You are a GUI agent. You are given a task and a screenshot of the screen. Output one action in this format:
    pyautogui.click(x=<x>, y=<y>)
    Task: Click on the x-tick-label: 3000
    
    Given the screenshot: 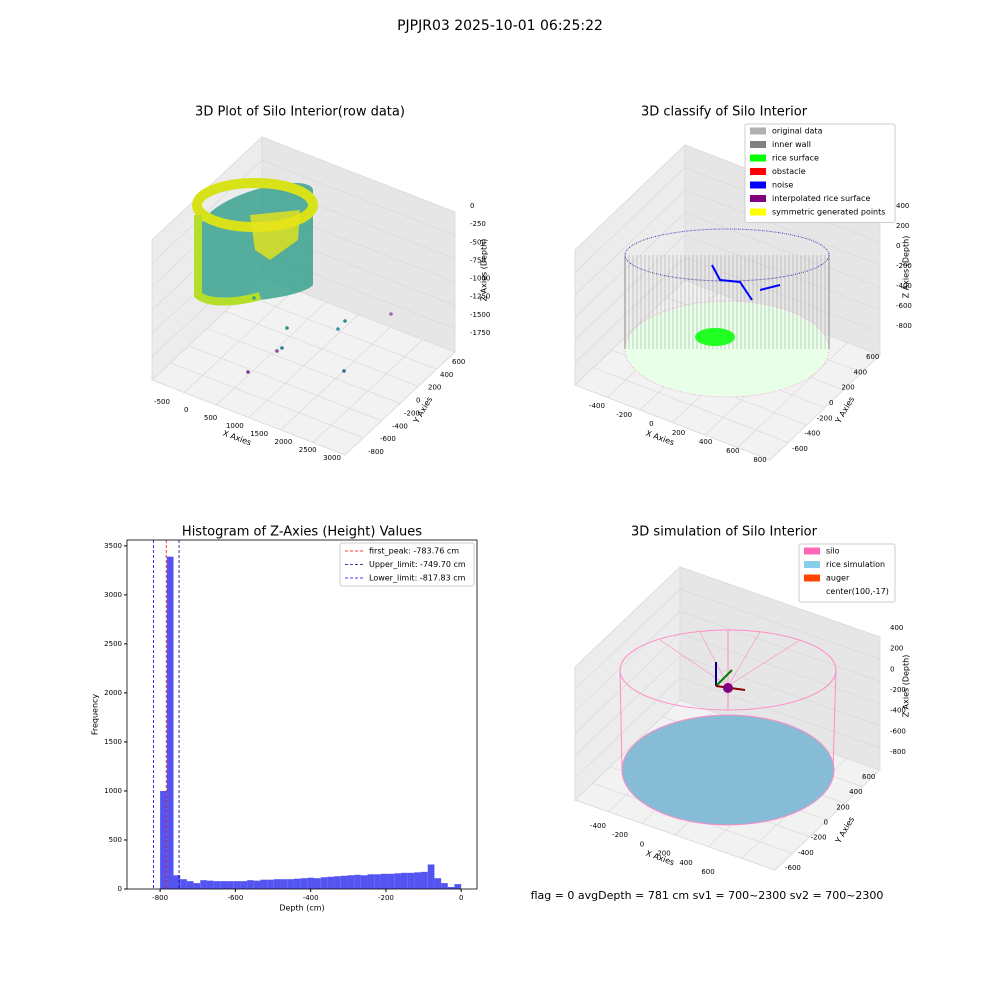 What is the action you would take?
    pyautogui.click(x=332, y=458)
    